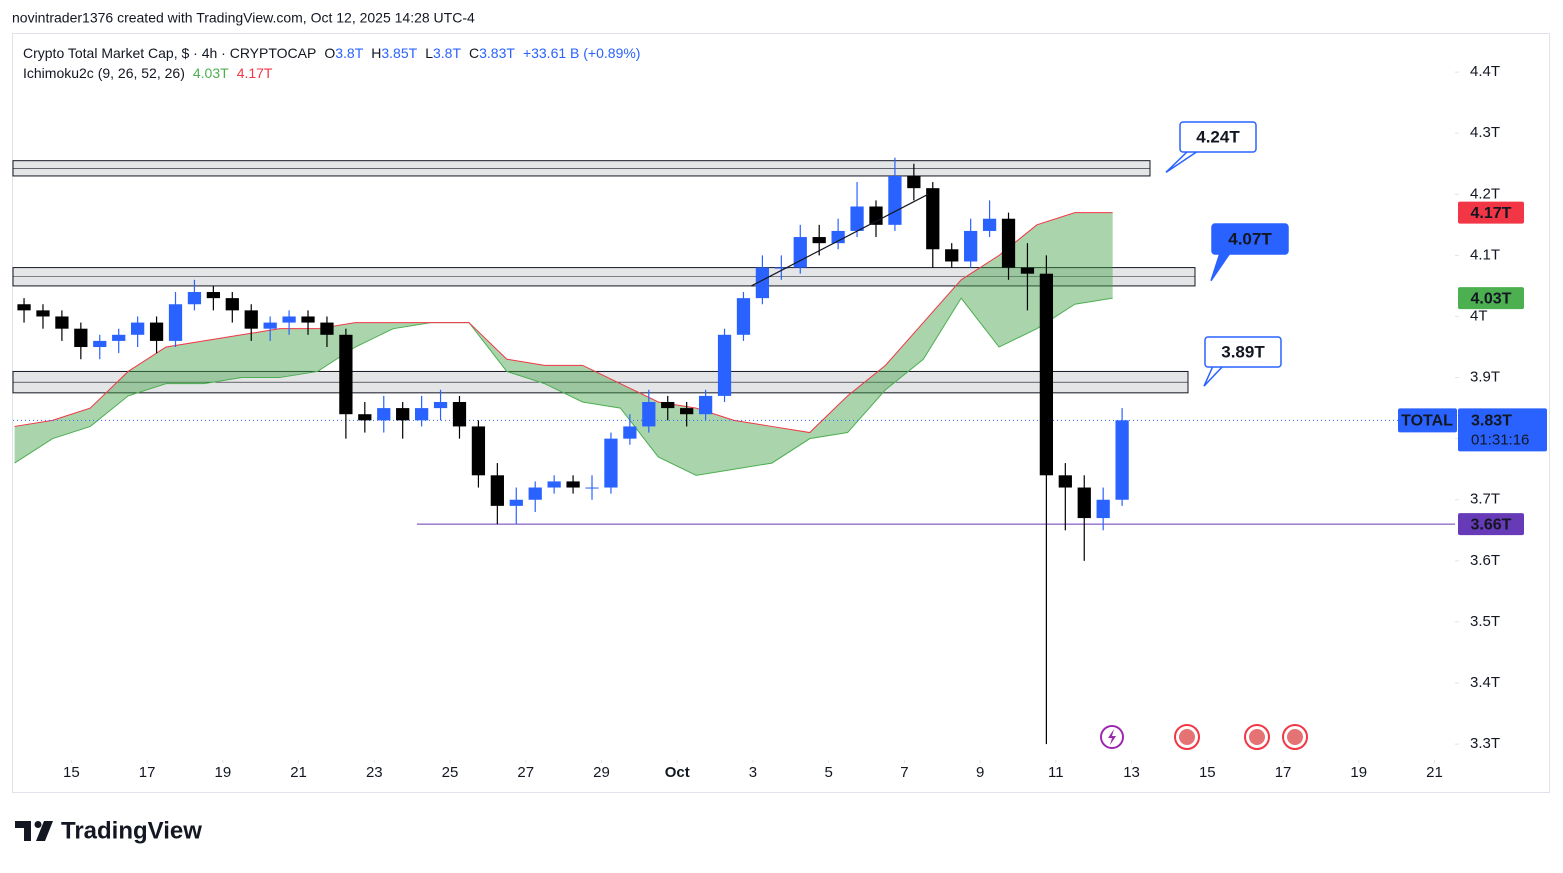 The height and width of the screenshot is (873, 1563). I want to click on y-tick-label: 4.4T, so click(1485, 71).